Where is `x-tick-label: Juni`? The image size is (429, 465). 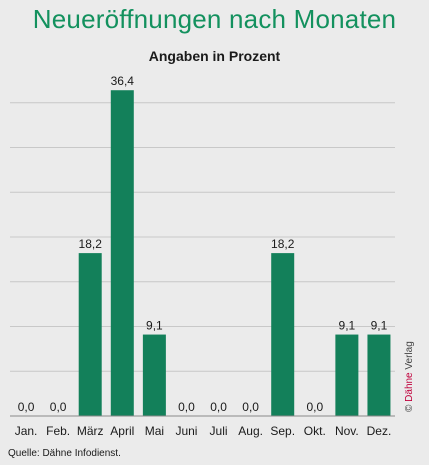 x-tick-label: Juni is located at coordinates (186, 431).